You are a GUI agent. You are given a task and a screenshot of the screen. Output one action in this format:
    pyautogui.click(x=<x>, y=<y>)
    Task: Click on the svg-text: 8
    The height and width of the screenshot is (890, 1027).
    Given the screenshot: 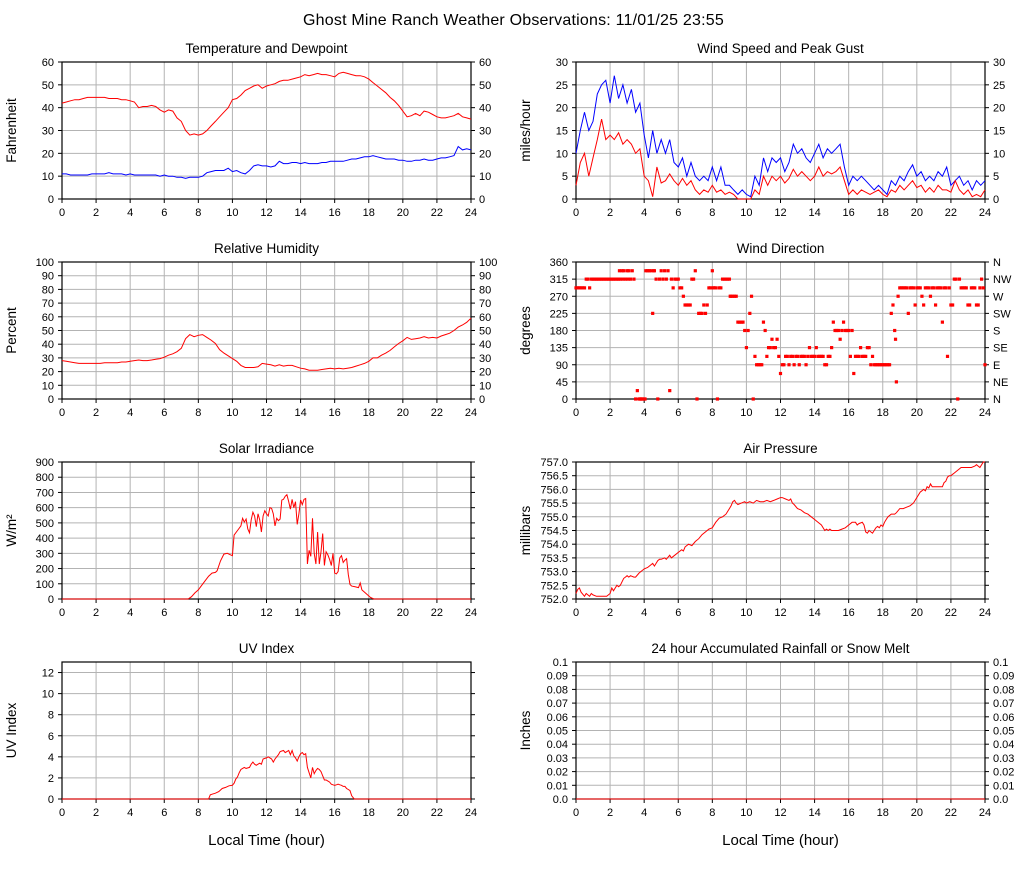 What is the action you would take?
    pyautogui.click(x=712, y=413)
    